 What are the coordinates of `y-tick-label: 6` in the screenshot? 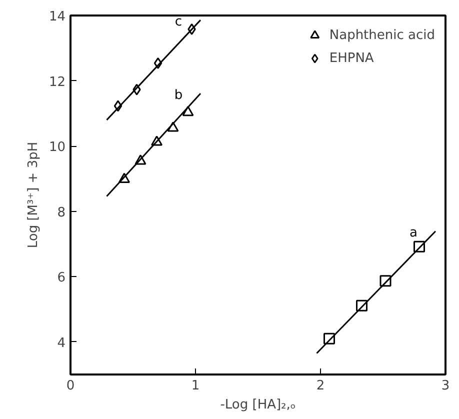 It's located at (61, 278).